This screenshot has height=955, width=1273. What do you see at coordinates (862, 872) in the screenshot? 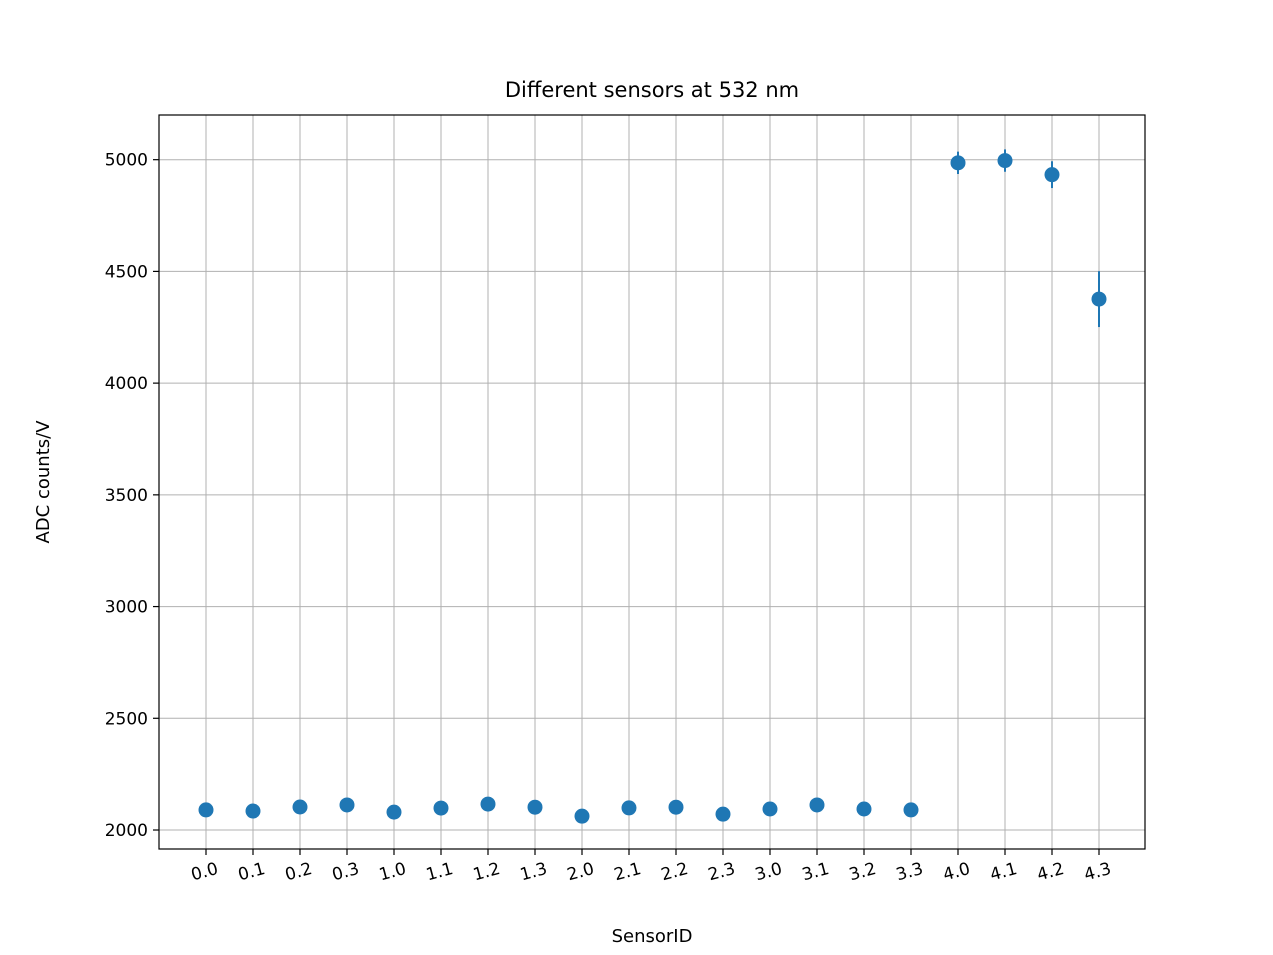
I see `x-tick-label: 3.2` at bounding box center [862, 872].